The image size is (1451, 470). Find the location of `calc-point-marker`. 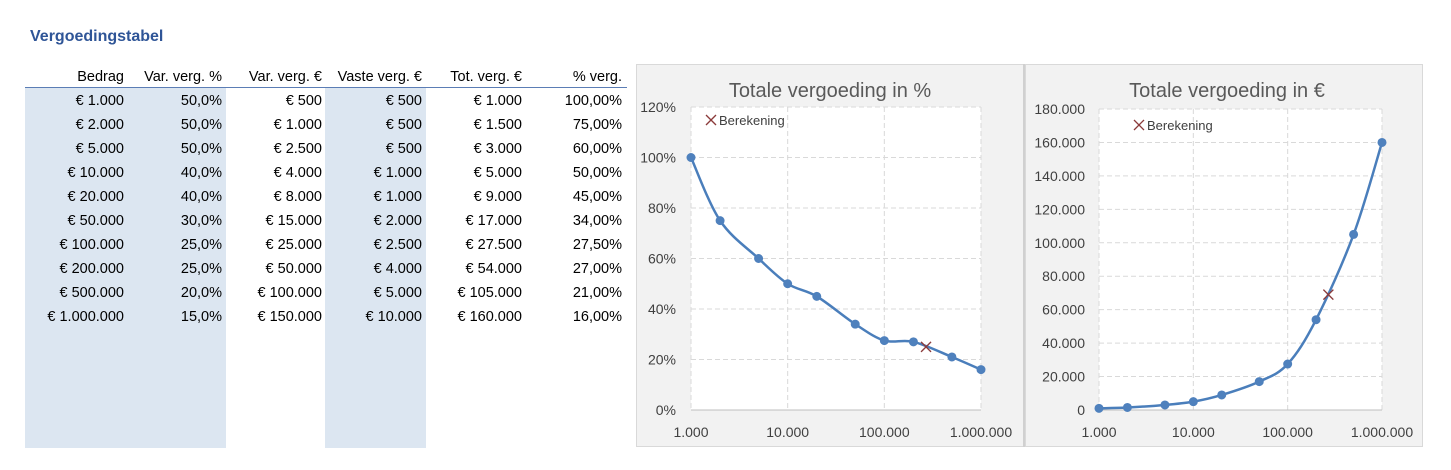

calc-point-marker is located at coordinates (926, 347).